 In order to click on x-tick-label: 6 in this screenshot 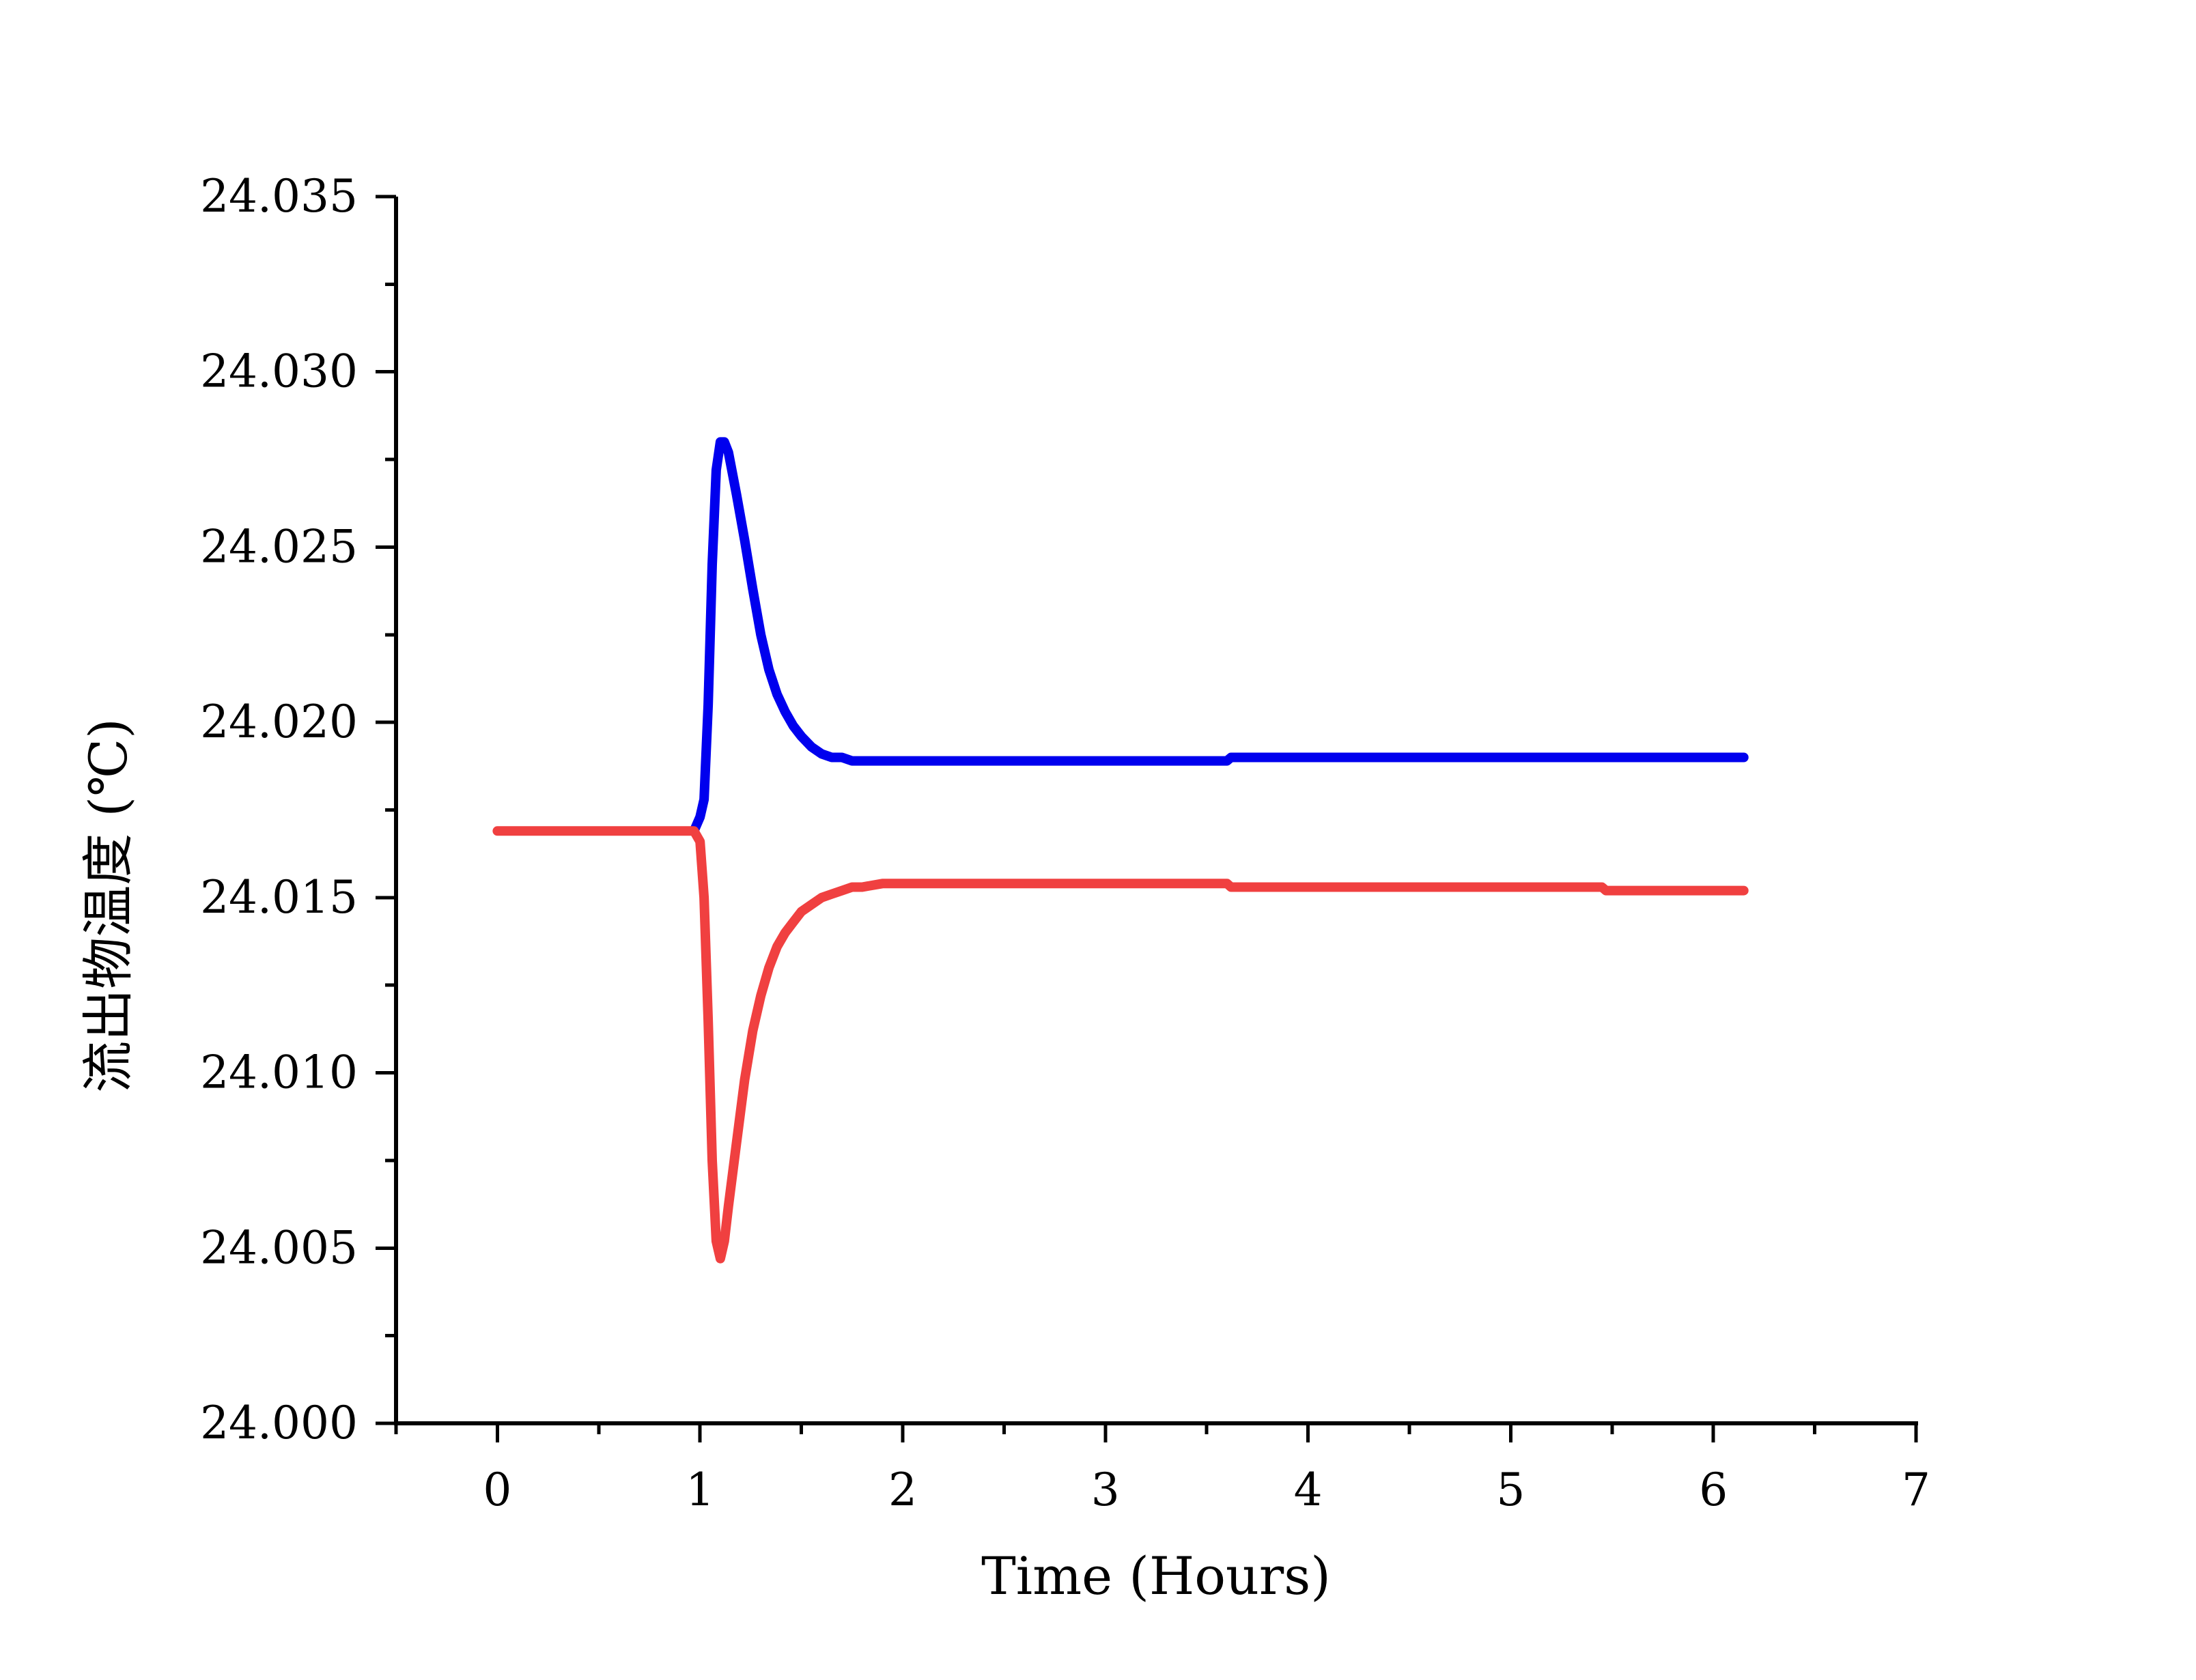, I will do `click(1713, 1490)`.